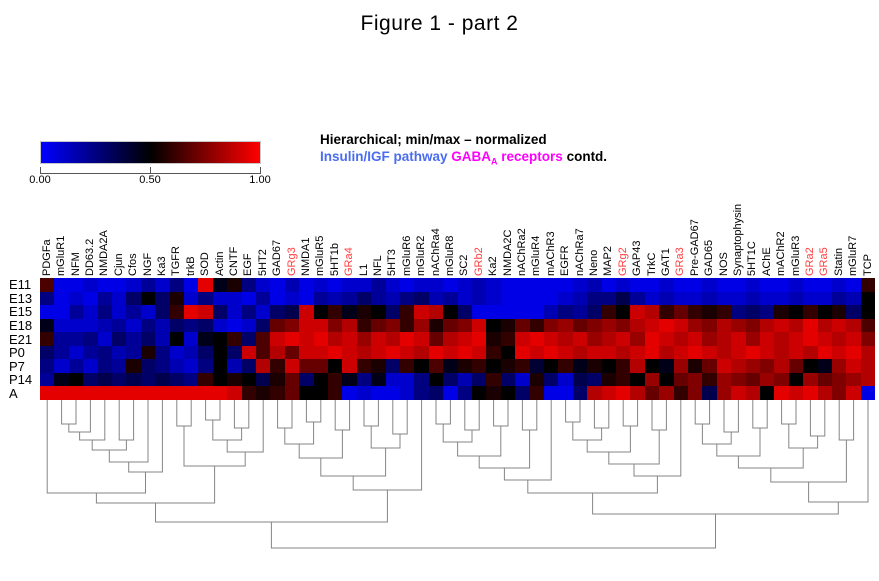  Describe the element at coordinates (21, 339) in the screenshot. I see `row-label: E21` at that location.